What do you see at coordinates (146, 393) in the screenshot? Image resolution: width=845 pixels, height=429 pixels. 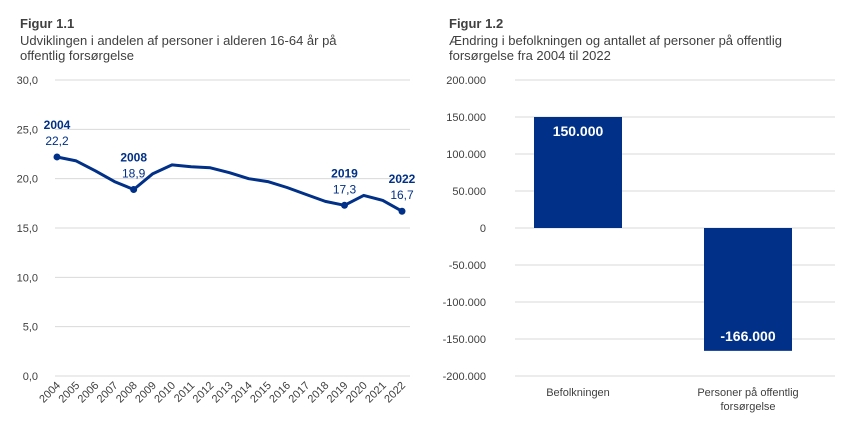 I see `x-tick-label: 2009` at bounding box center [146, 393].